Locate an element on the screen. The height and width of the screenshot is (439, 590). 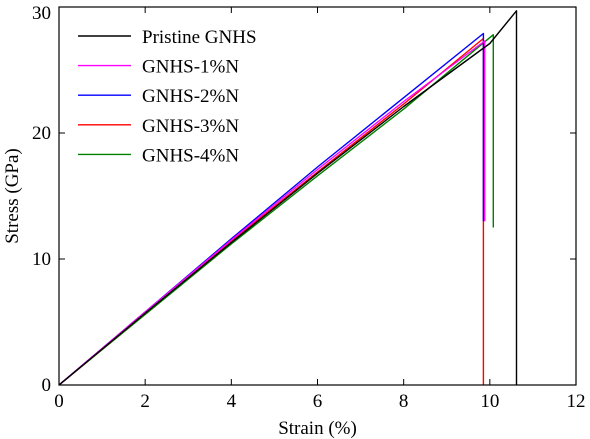
y-tick-label: 20 is located at coordinates (41, 133).